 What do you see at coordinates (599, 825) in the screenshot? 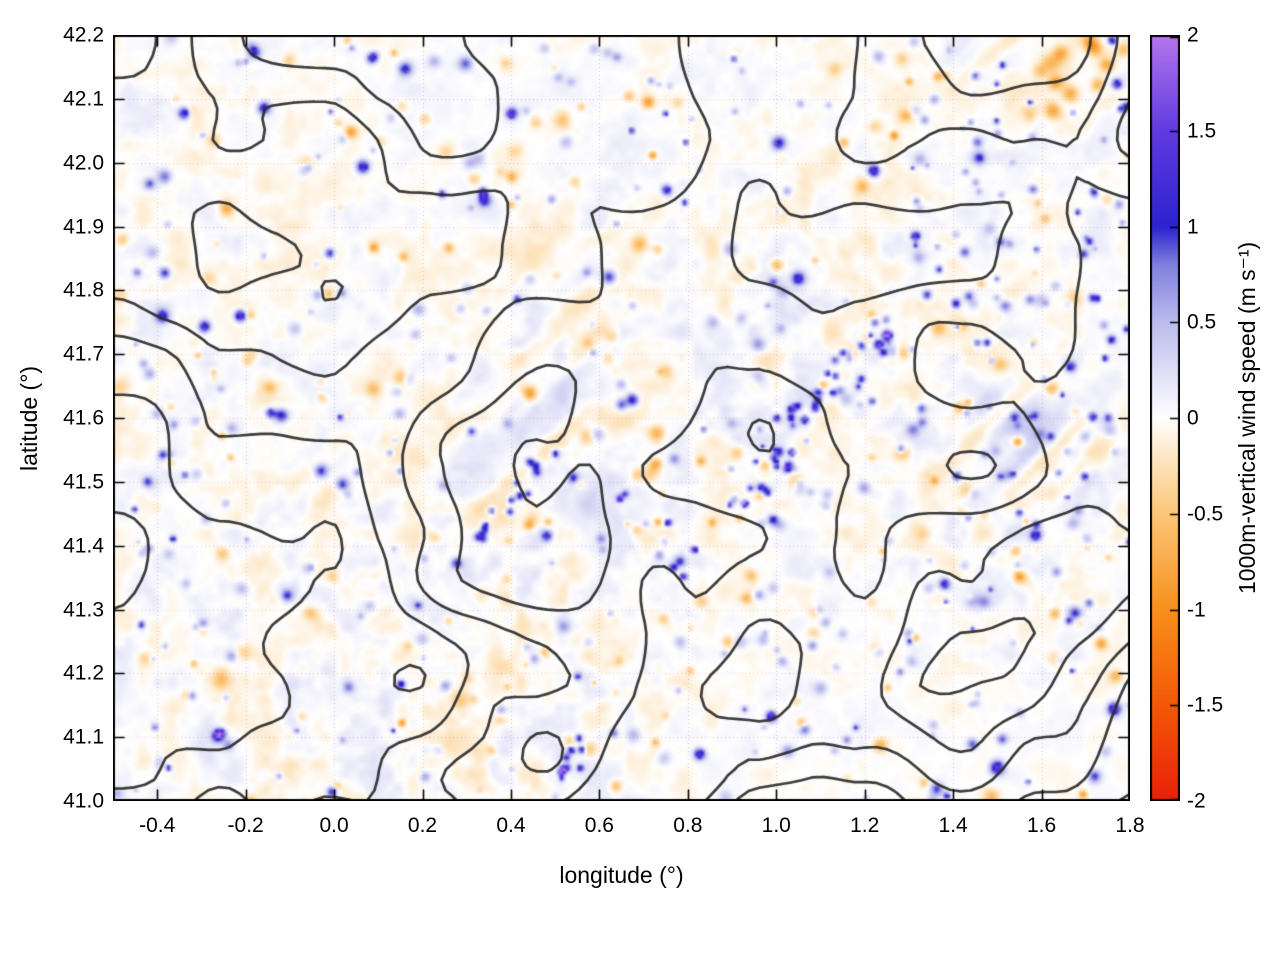
I see `x-tick-label: 0.6` at bounding box center [599, 825].